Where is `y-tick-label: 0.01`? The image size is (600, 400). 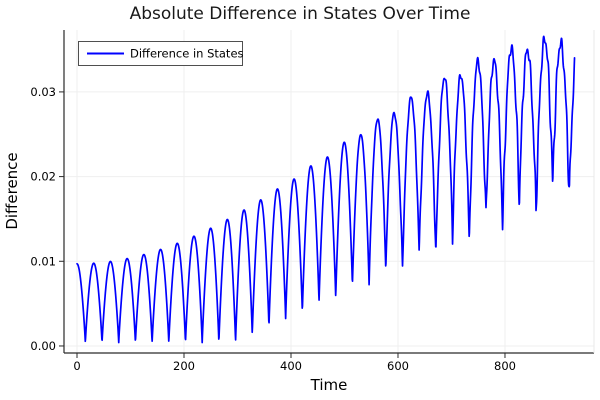 y-tick-label: 0.01 is located at coordinates (43, 261).